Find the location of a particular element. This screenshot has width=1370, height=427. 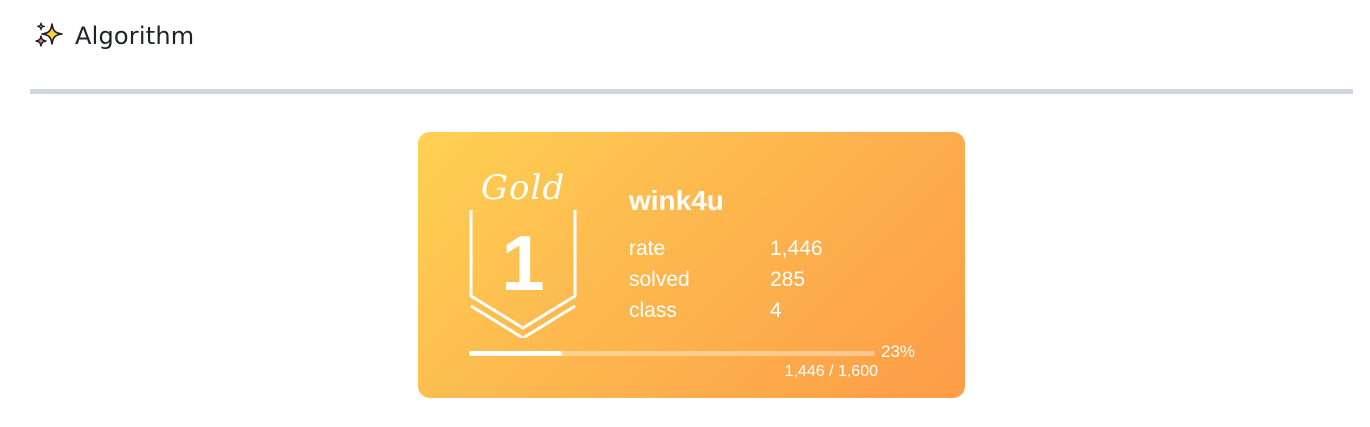

stat-label: solved is located at coordinates (659, 279).